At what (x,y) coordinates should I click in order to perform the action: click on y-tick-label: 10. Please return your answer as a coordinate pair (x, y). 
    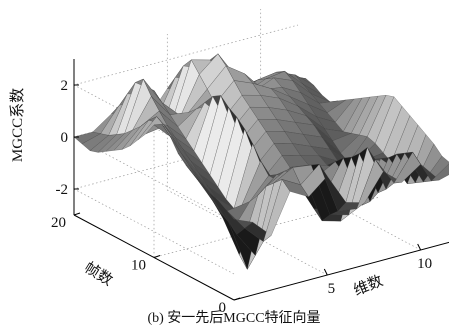
    Looking at the image, I should click on (138, 266).